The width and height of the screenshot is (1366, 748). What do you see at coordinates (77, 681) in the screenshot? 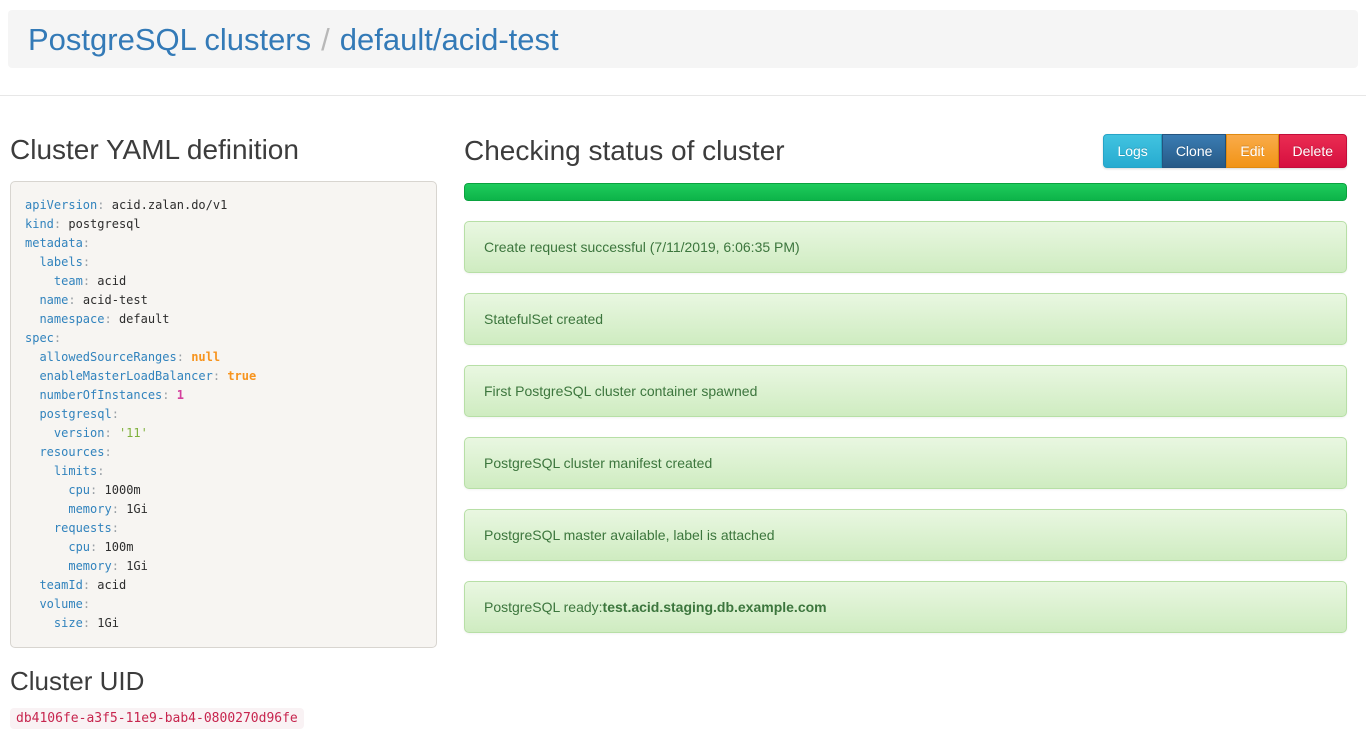
I see `uid-section-title: Cluster UID` at bounding box center [77, 681].